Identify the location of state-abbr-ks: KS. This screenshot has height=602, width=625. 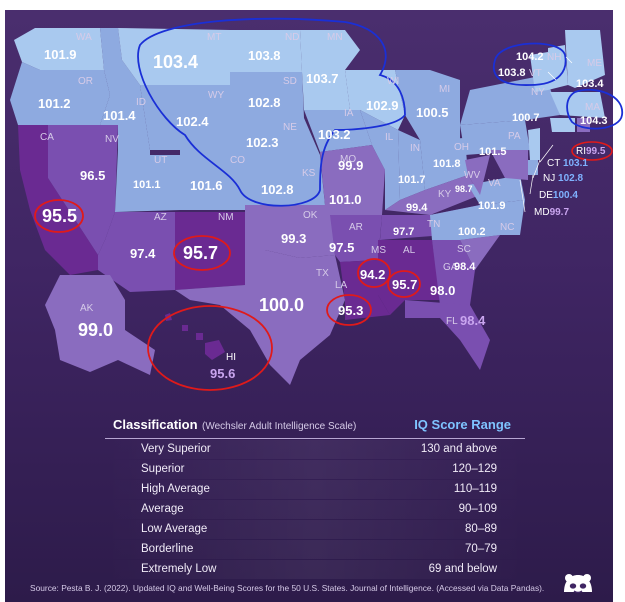
(309, 173).